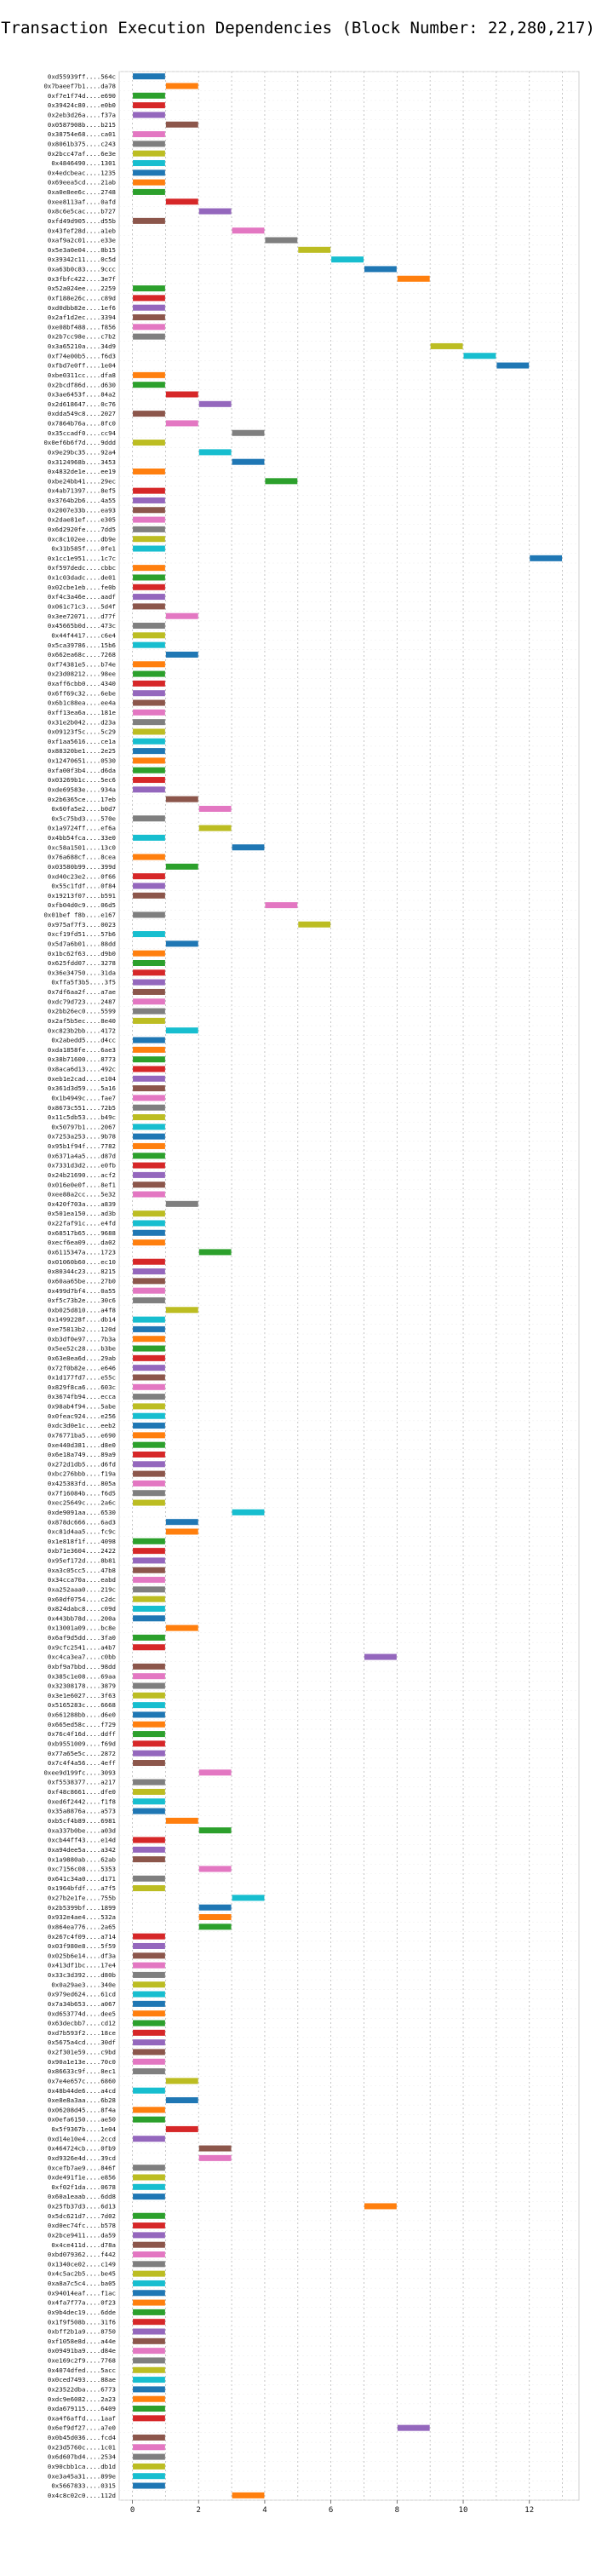  What do you see at coordinates (82, 1801) in the screenshot?
I see `y-tick-label: 0xed6f2442....f1f8` at bounding box center [82, 1801].